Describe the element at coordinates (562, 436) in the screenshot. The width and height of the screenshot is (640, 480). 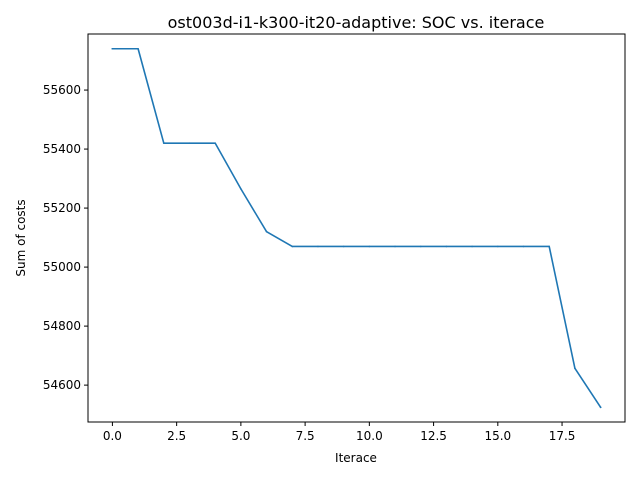
I see `x-tick-label: 17.5` at that location.